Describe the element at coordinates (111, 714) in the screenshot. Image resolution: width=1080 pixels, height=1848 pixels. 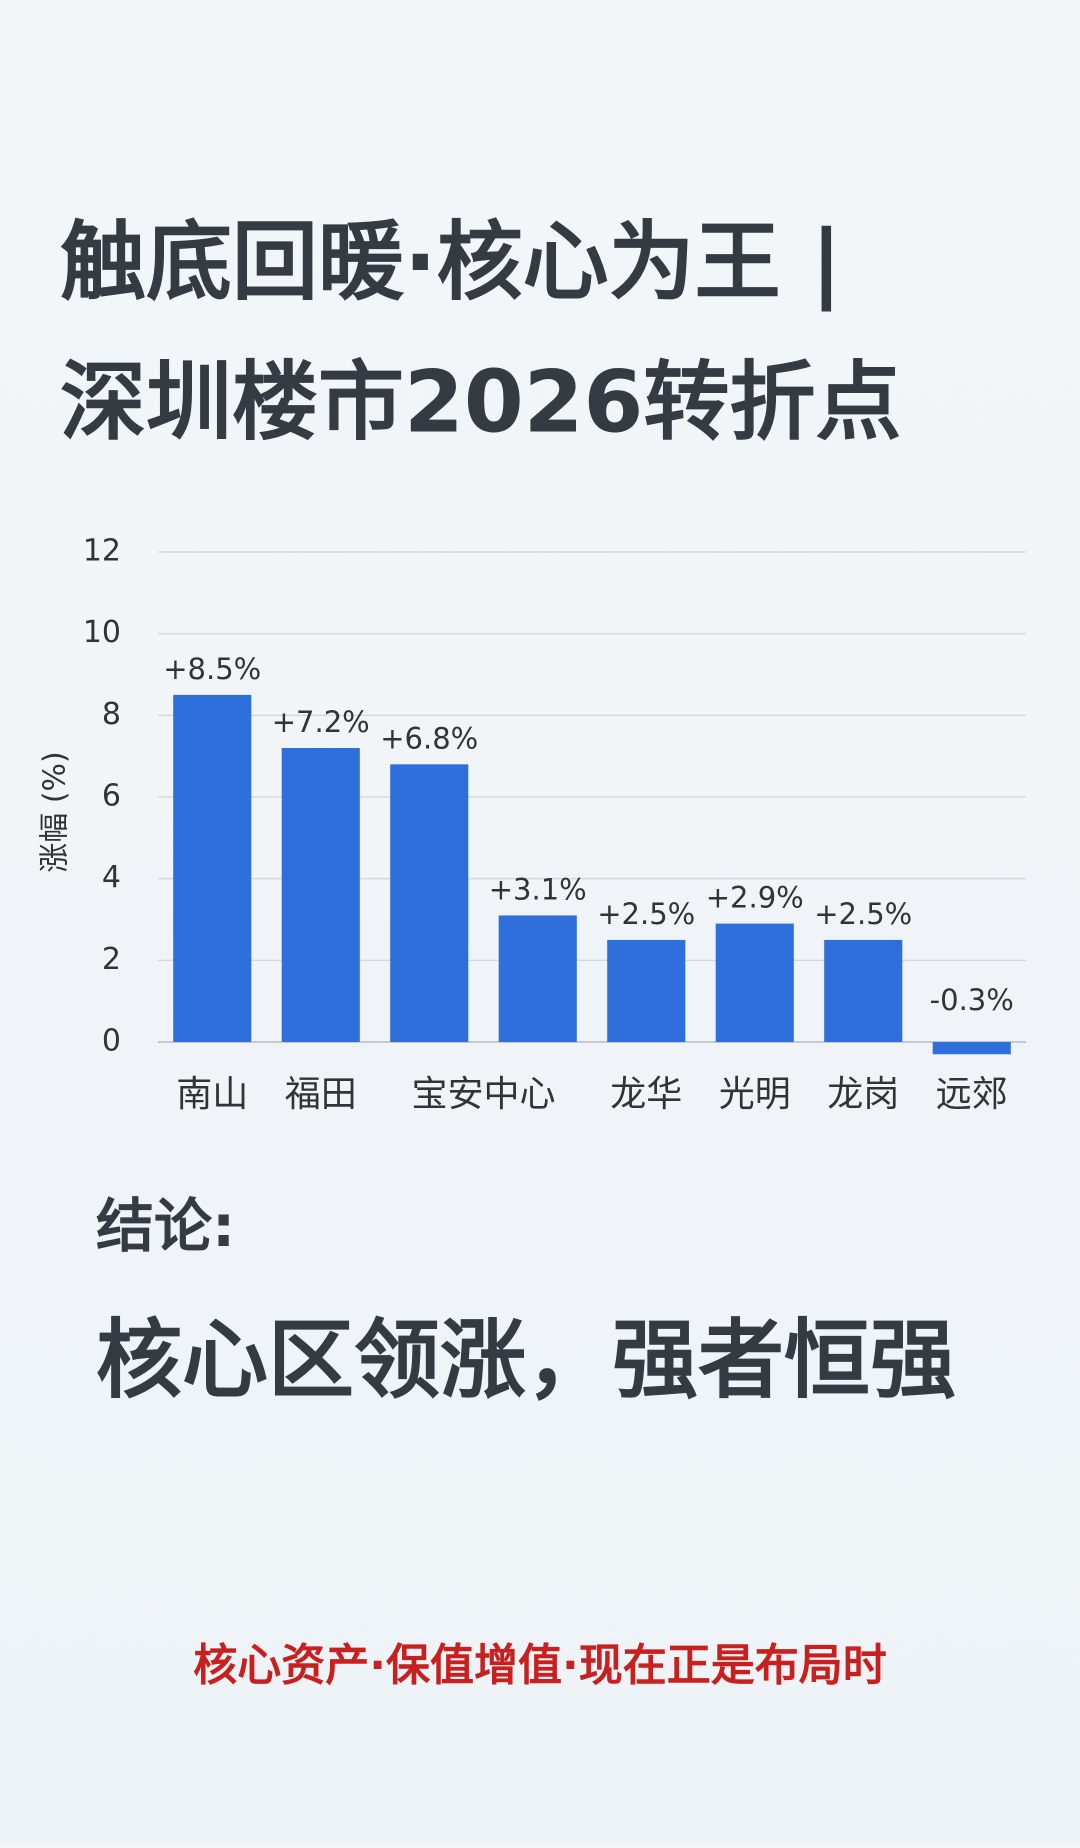
I see `y-tick-label: 8` at that location.